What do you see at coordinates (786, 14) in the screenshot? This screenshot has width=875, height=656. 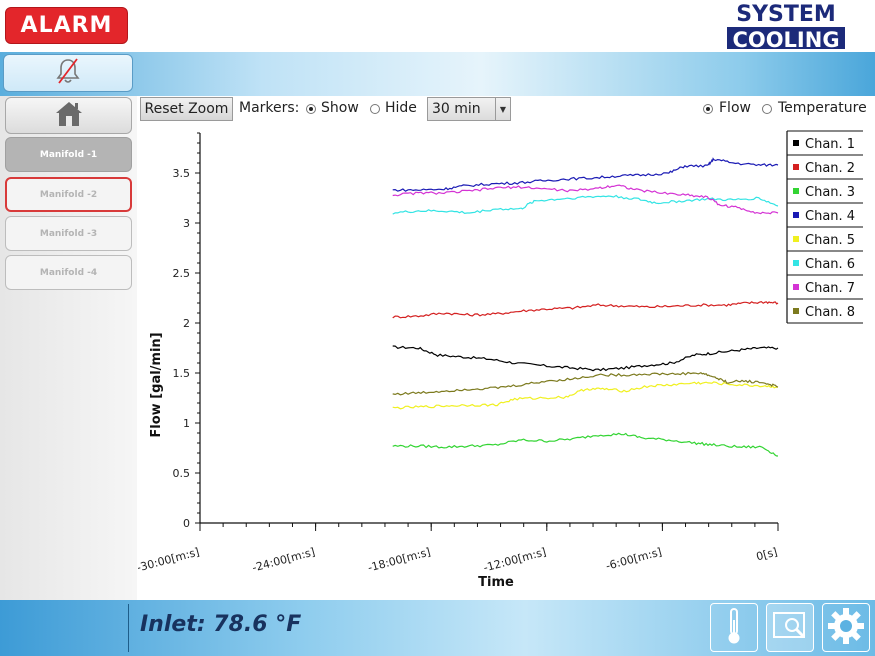 I see `logo-line-1: SYSTEM` at bounding box center [786, 14].